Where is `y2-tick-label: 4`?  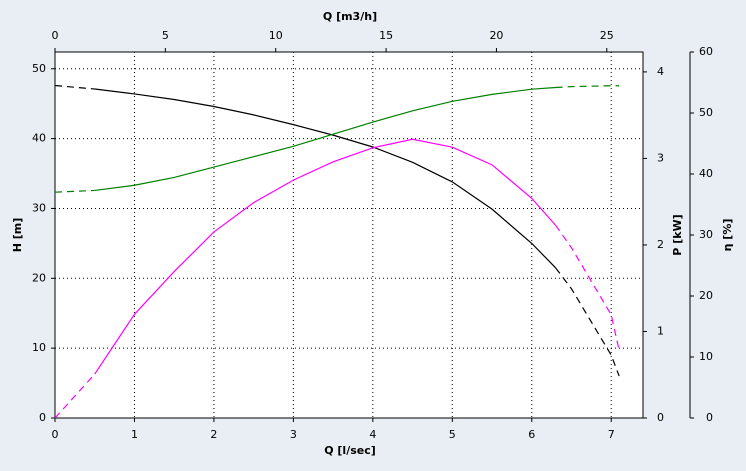 y2-tick-label: 4 is located at coordinates (660, 71).